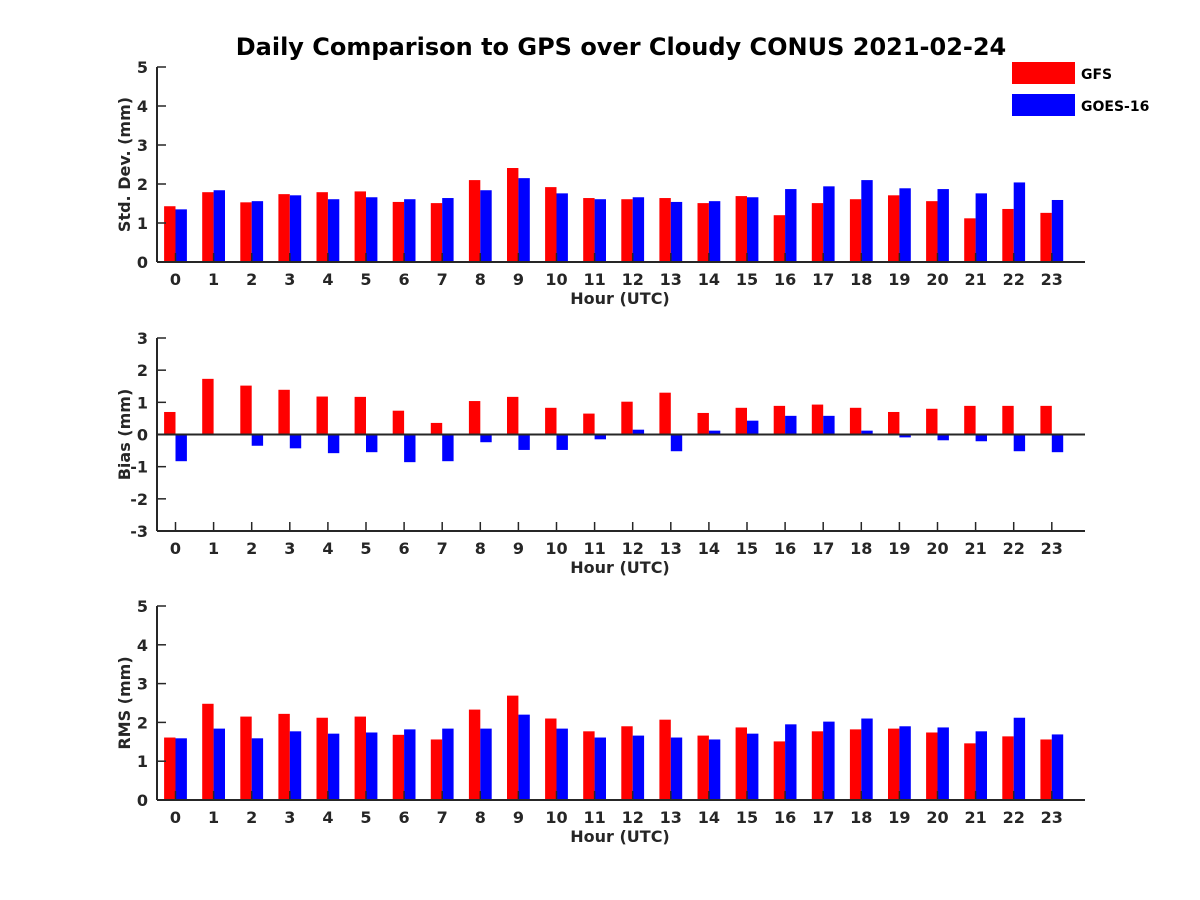 The image size is (1200, 900). What do you see at coordinates (1014, 279) in the screenshot?
I see `std-dev-x-tick-label: 22` at bounding box center [1014, 279].